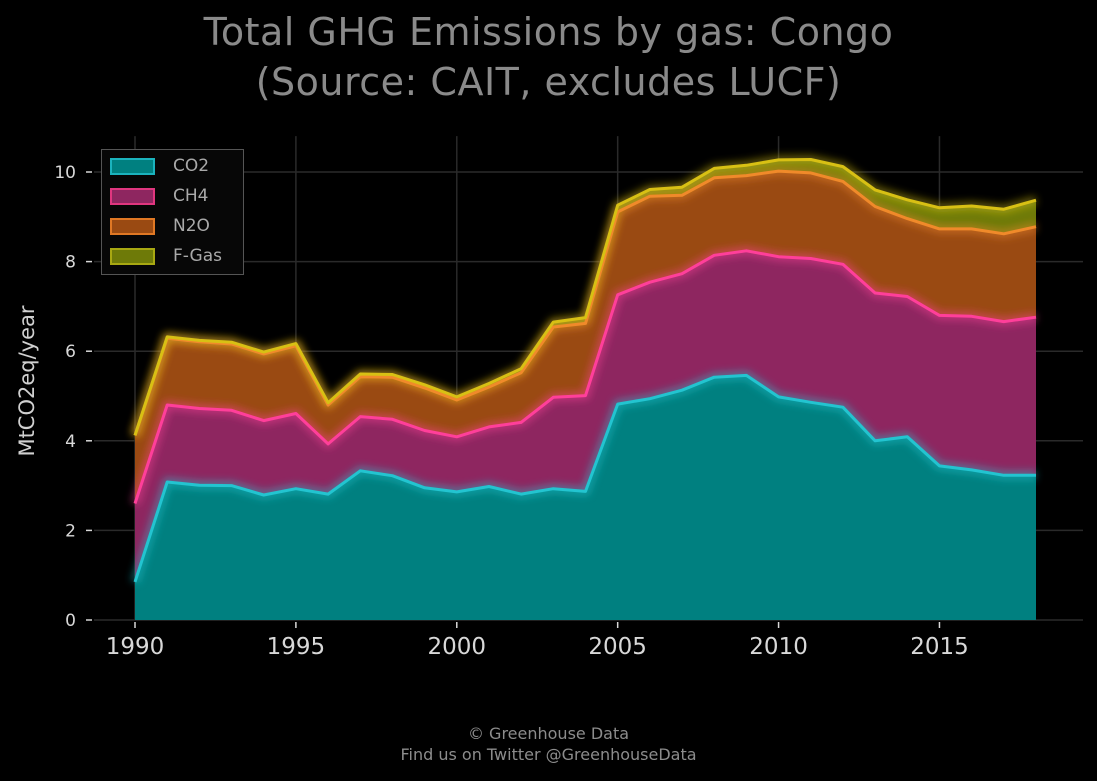  Describe the element at coordinates (172, 212) in the screenshot. I see `legend: CO2 CH4 N2O F-Gas` at that location.